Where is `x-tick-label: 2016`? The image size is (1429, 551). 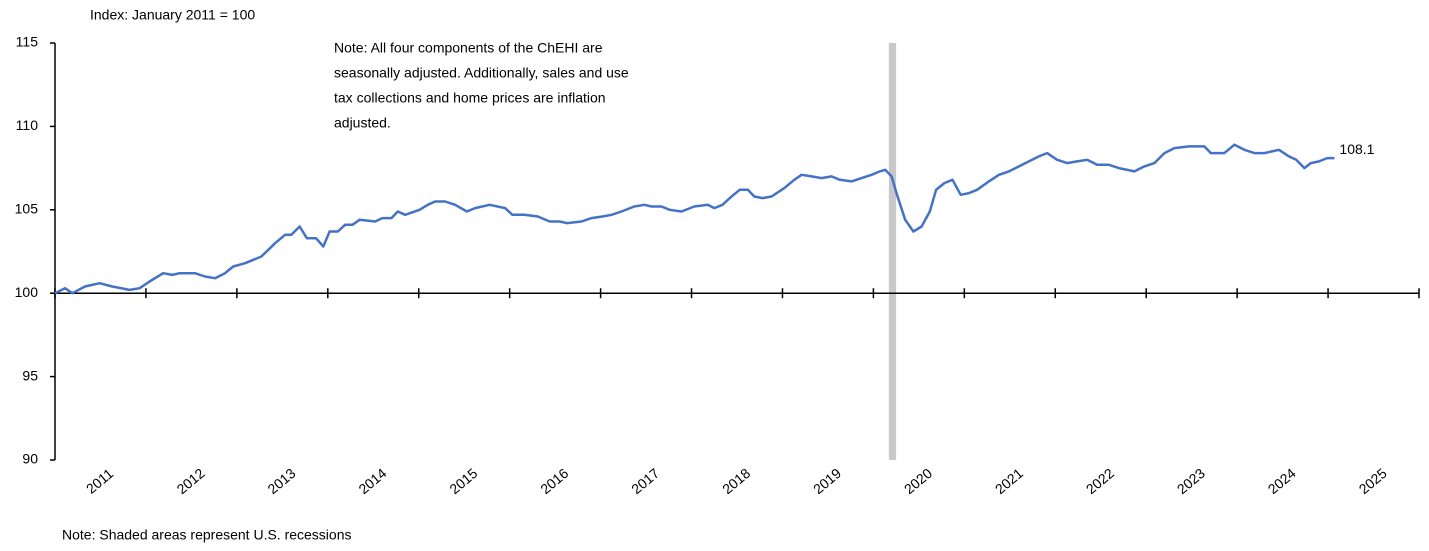
x-tick-label: 2016 is located at coordinates (554, 481).